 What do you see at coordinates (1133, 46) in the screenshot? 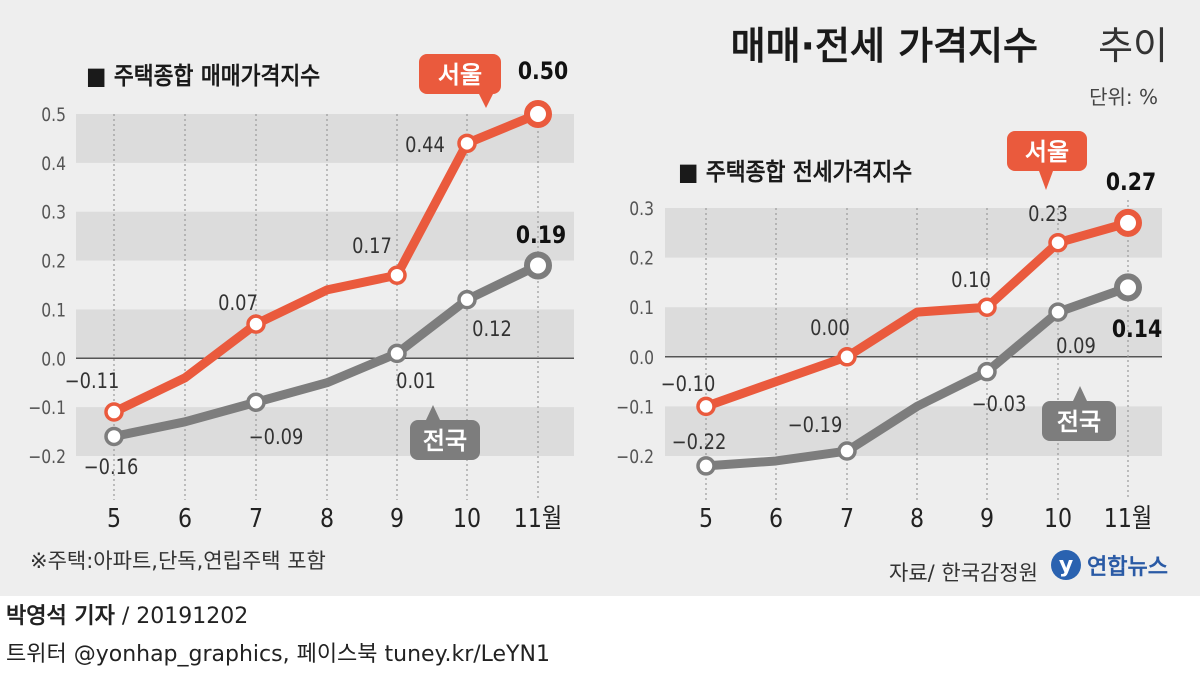
I see `page-title-light: 추이` at bounding box center [1133, 46].